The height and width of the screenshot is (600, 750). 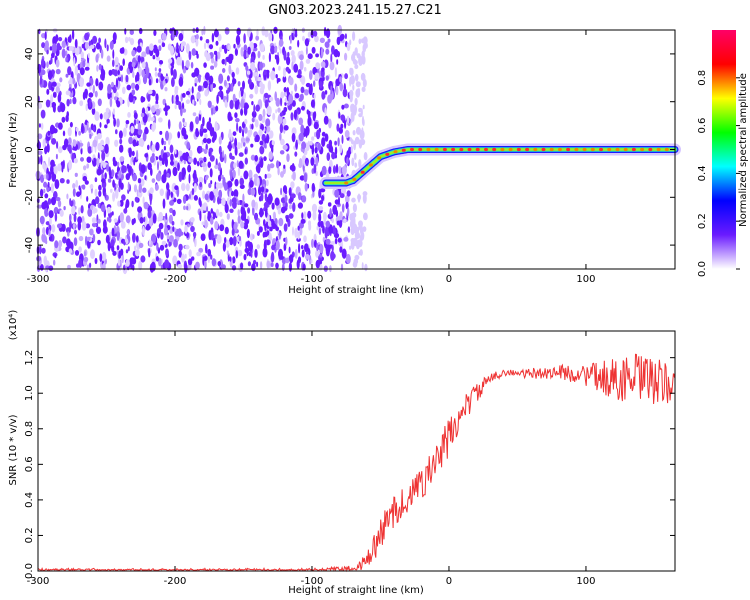 I want to click on x-tick-label: -100, so click(x=312, y=581).